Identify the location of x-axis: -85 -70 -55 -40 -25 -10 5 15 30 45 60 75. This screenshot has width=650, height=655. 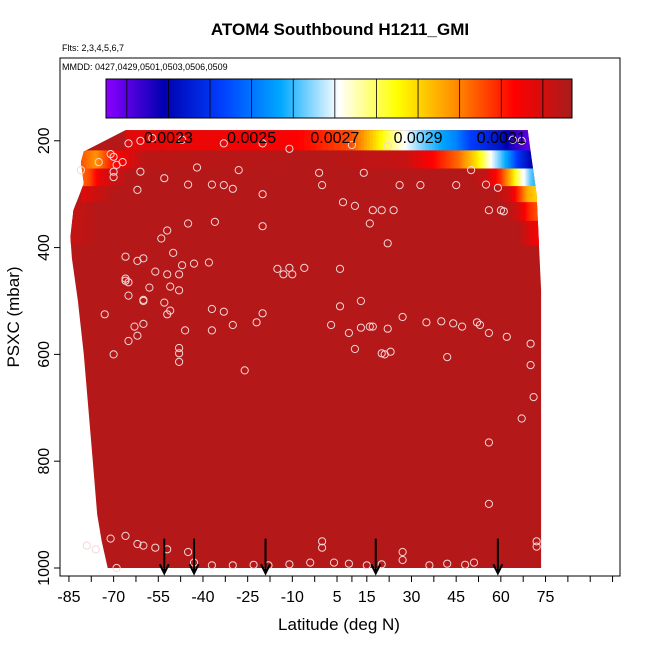
(335, 591).